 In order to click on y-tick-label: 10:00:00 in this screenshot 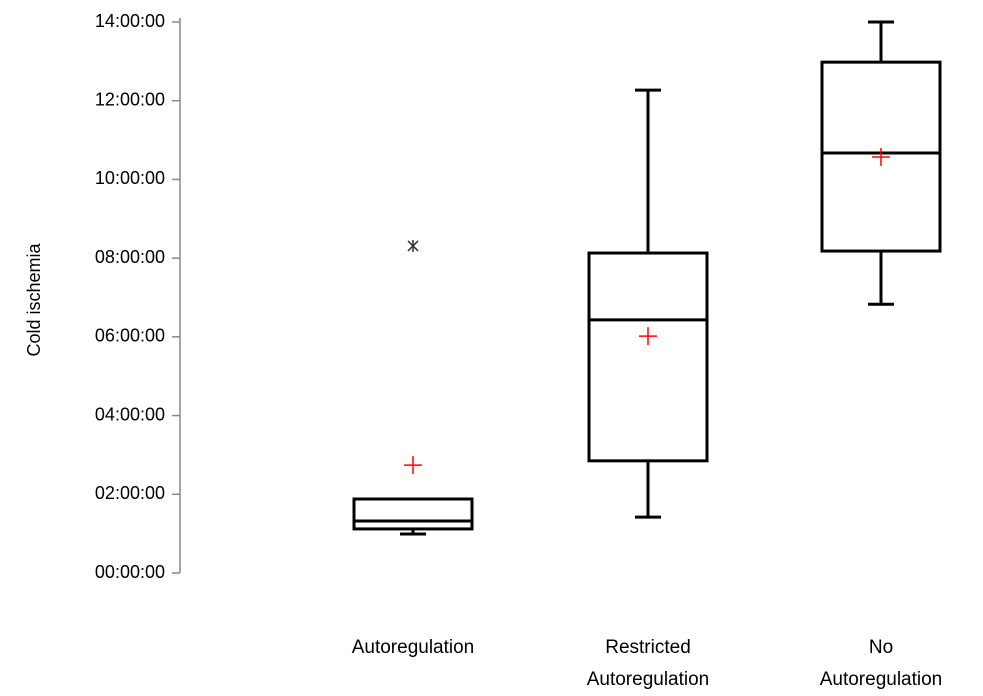, I will do `click(130, 178)`.